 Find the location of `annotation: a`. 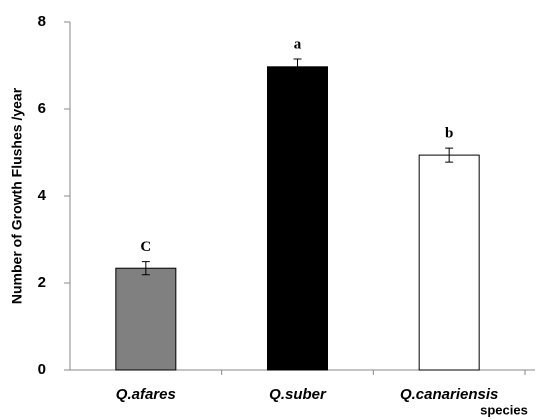

annotation: a is located at coordinates (298, 44).